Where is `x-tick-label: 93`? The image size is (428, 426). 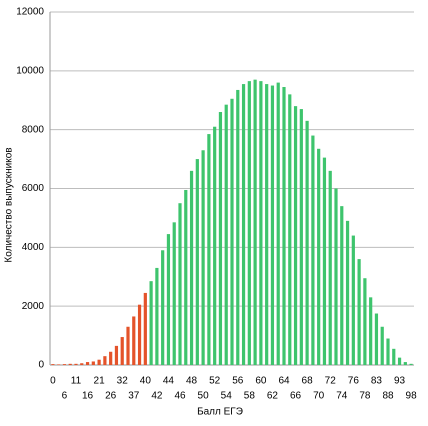
x-tick-label: 93 is located at coordinates (400, 381).